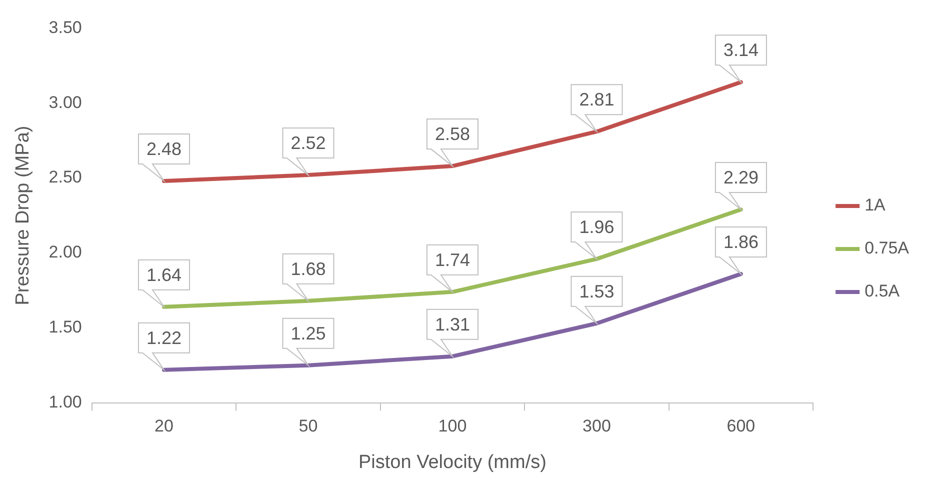 The image size is (947, 486). What do you see at coordinates (65, 177) in the screenshot?
I see `y-tick-label: 2.50` at bounding box center [65, 177].